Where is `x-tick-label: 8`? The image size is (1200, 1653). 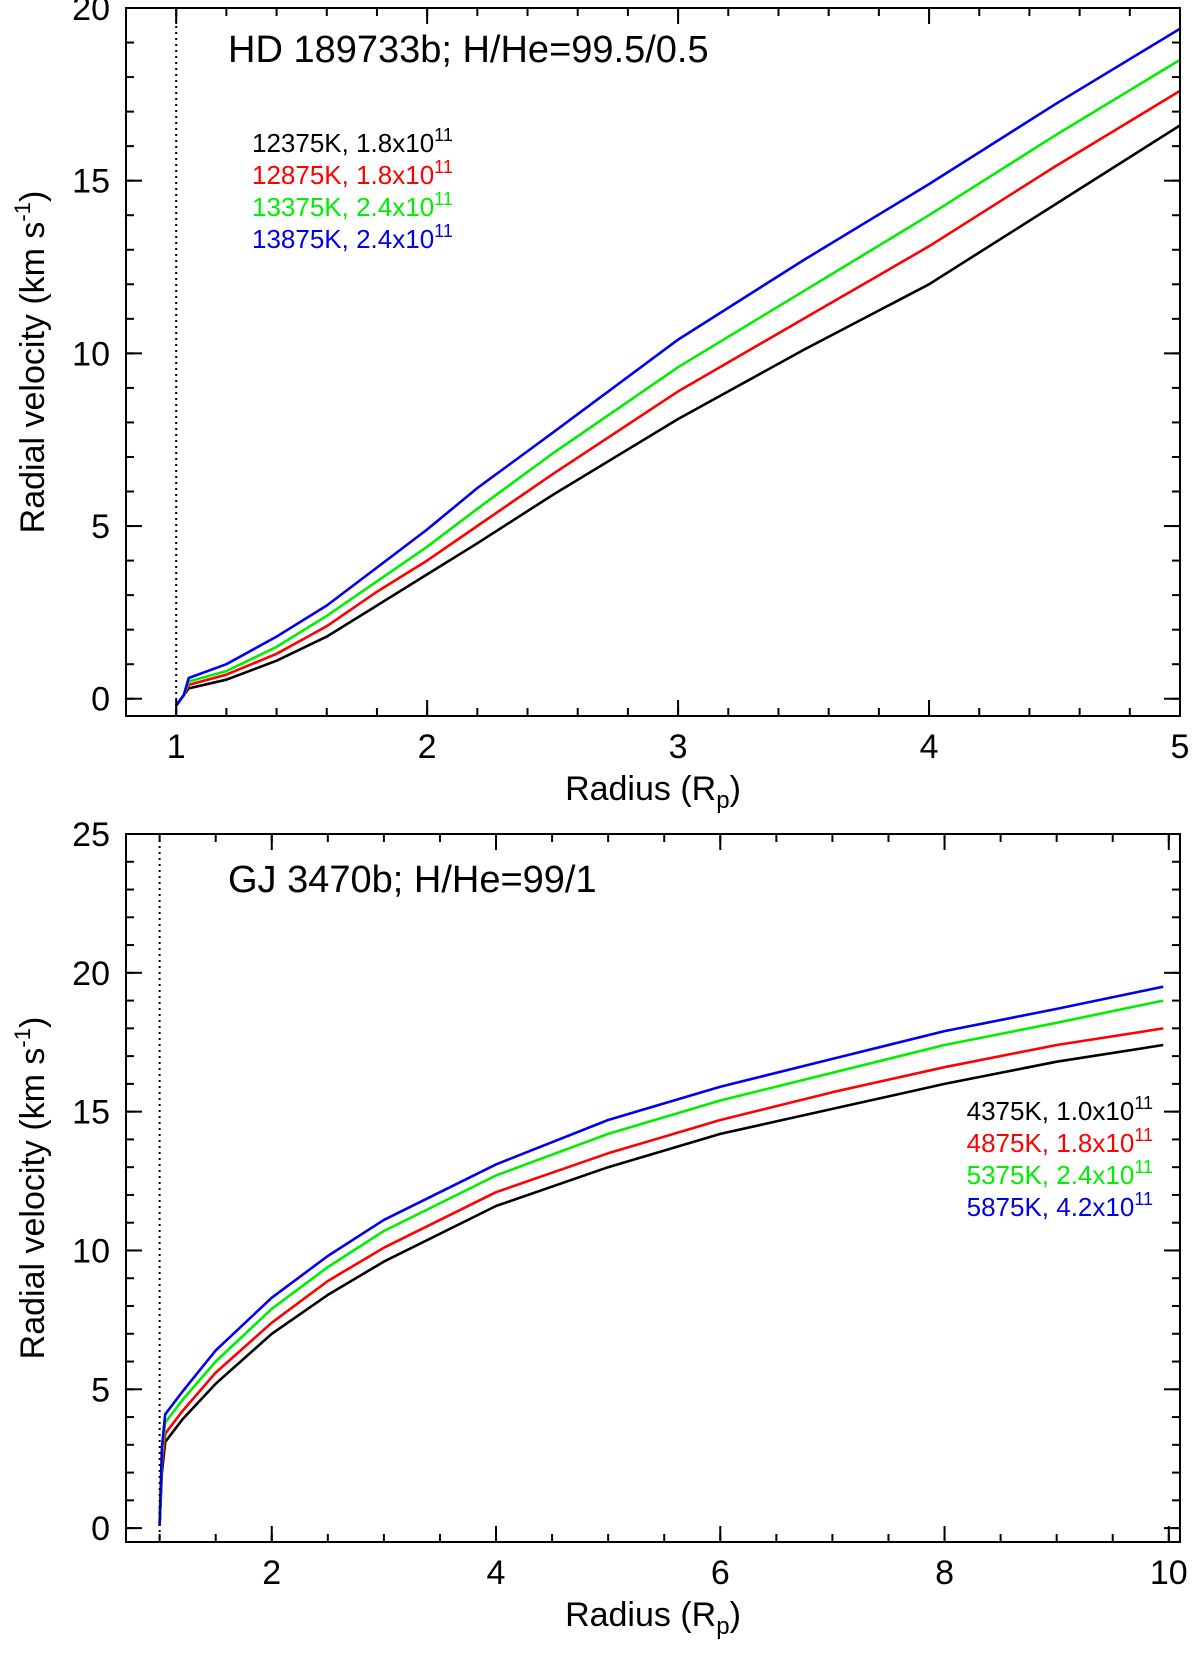 x-tick-label: 8 is located at coordinates (944, 1573).